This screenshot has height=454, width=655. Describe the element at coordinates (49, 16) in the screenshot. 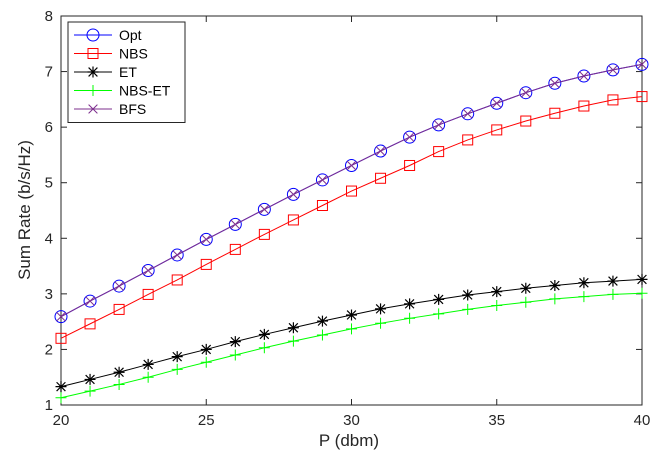

I see `y-tick-label: 8` at that location.